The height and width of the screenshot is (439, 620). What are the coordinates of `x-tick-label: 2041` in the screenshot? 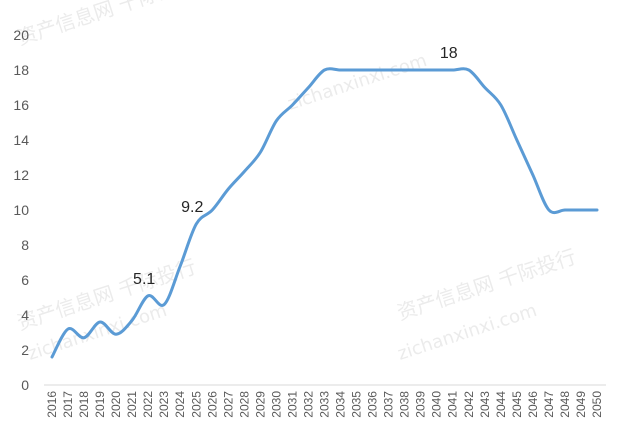 It's located at (453, 404).